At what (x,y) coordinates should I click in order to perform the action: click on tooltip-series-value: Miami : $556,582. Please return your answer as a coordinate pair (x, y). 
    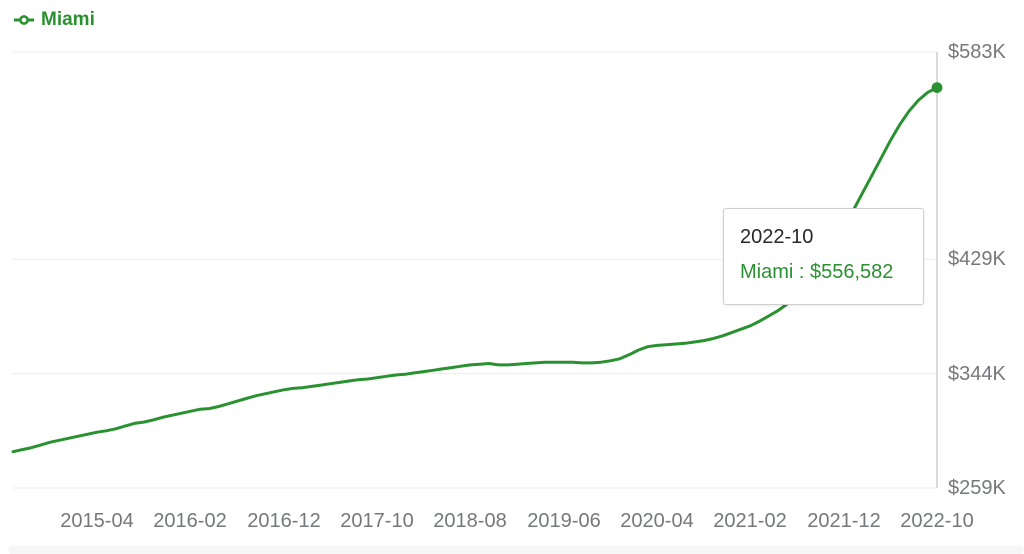
    Looking at the image, I should click on (817, 272).